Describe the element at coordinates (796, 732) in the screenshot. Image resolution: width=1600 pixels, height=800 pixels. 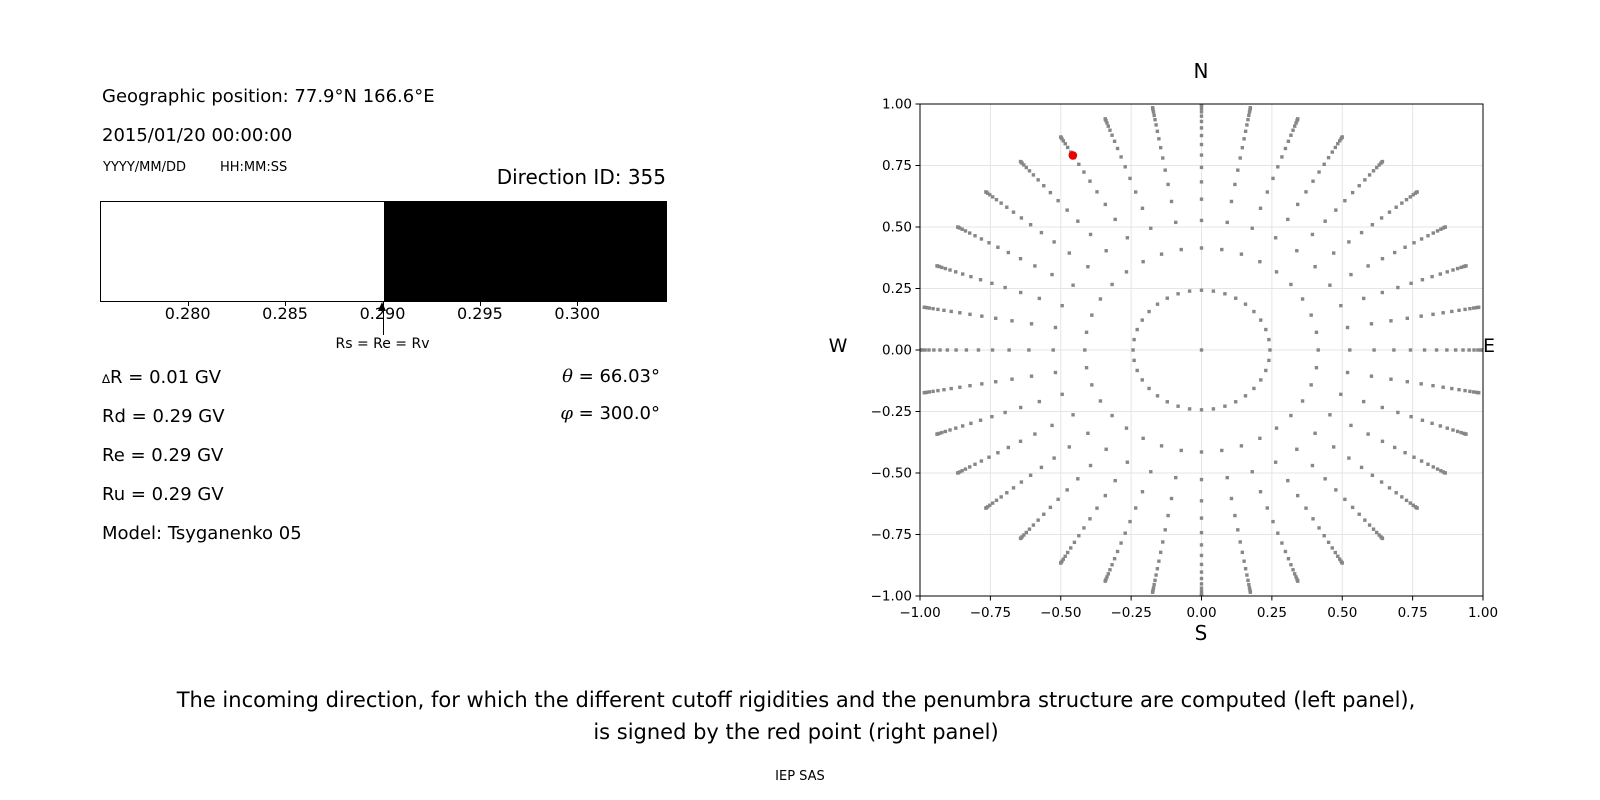
I see `caption-line-2: is signed by the red point (right panel)` at that location.